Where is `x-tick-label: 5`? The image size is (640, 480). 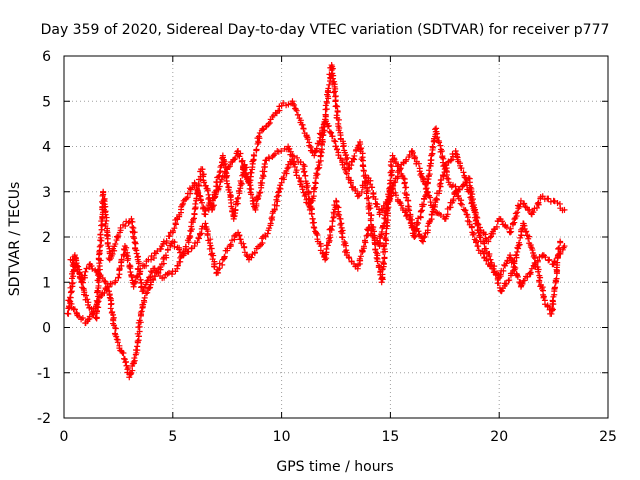
x-tick-label: 5 is located at coordinates (172, 437).